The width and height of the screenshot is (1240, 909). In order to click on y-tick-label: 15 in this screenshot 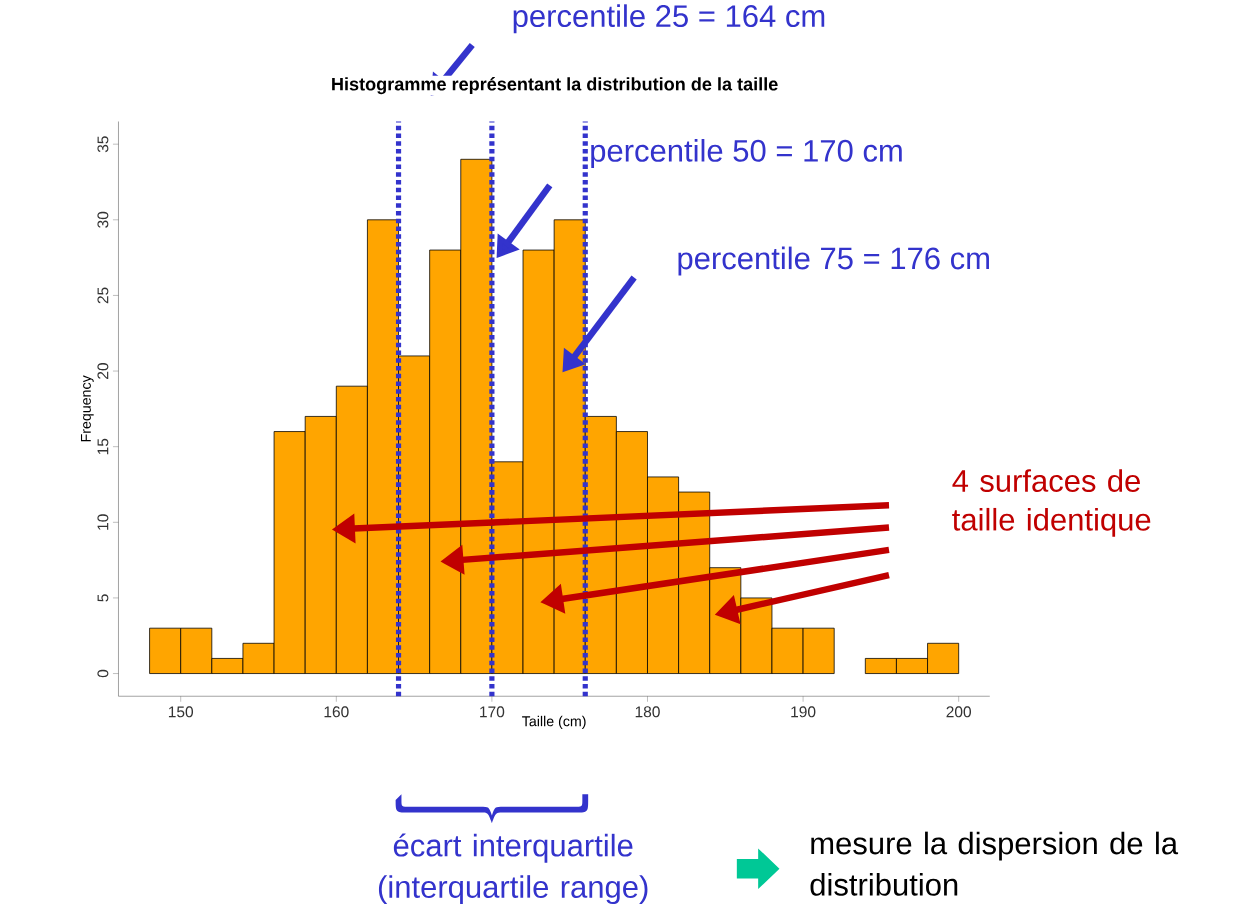, I will do `click(103, 446)`.